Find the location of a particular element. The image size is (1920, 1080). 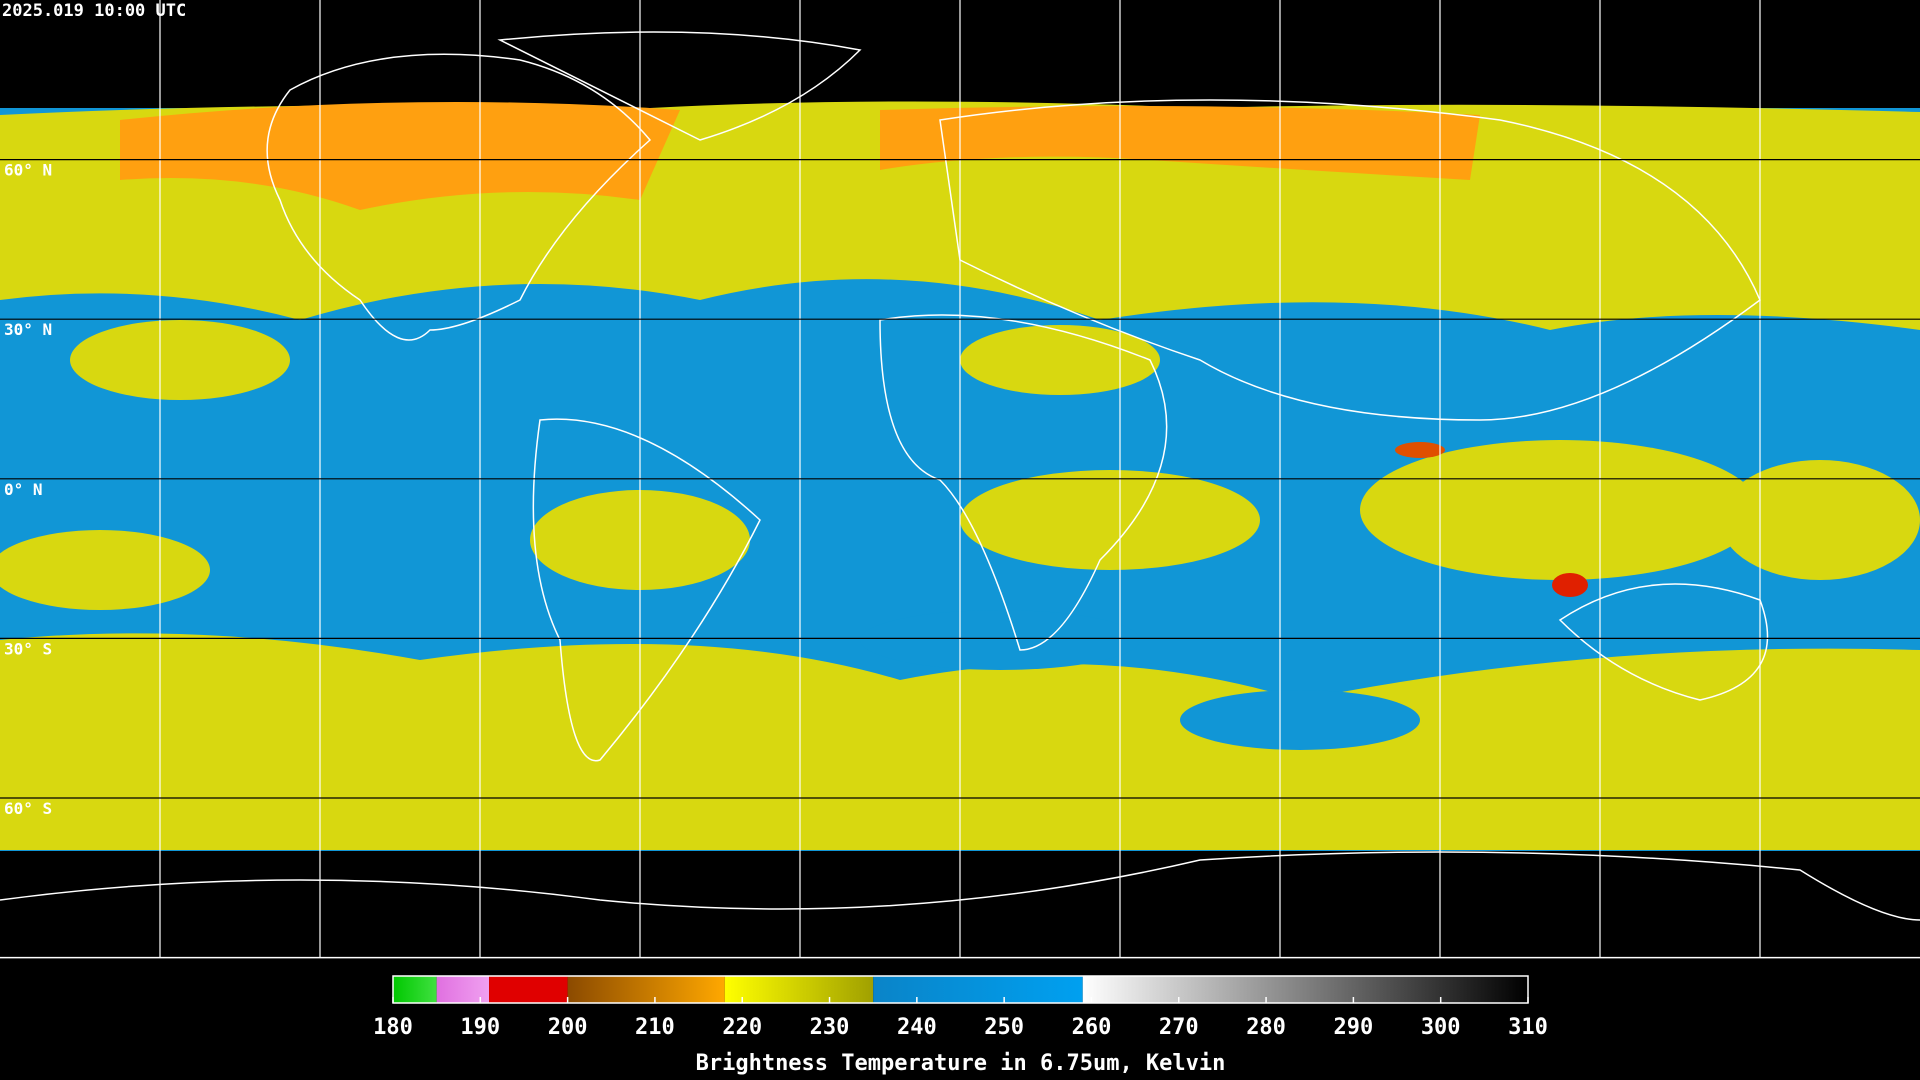

latitude-label: 30° S is located at coordinates (28, 648).